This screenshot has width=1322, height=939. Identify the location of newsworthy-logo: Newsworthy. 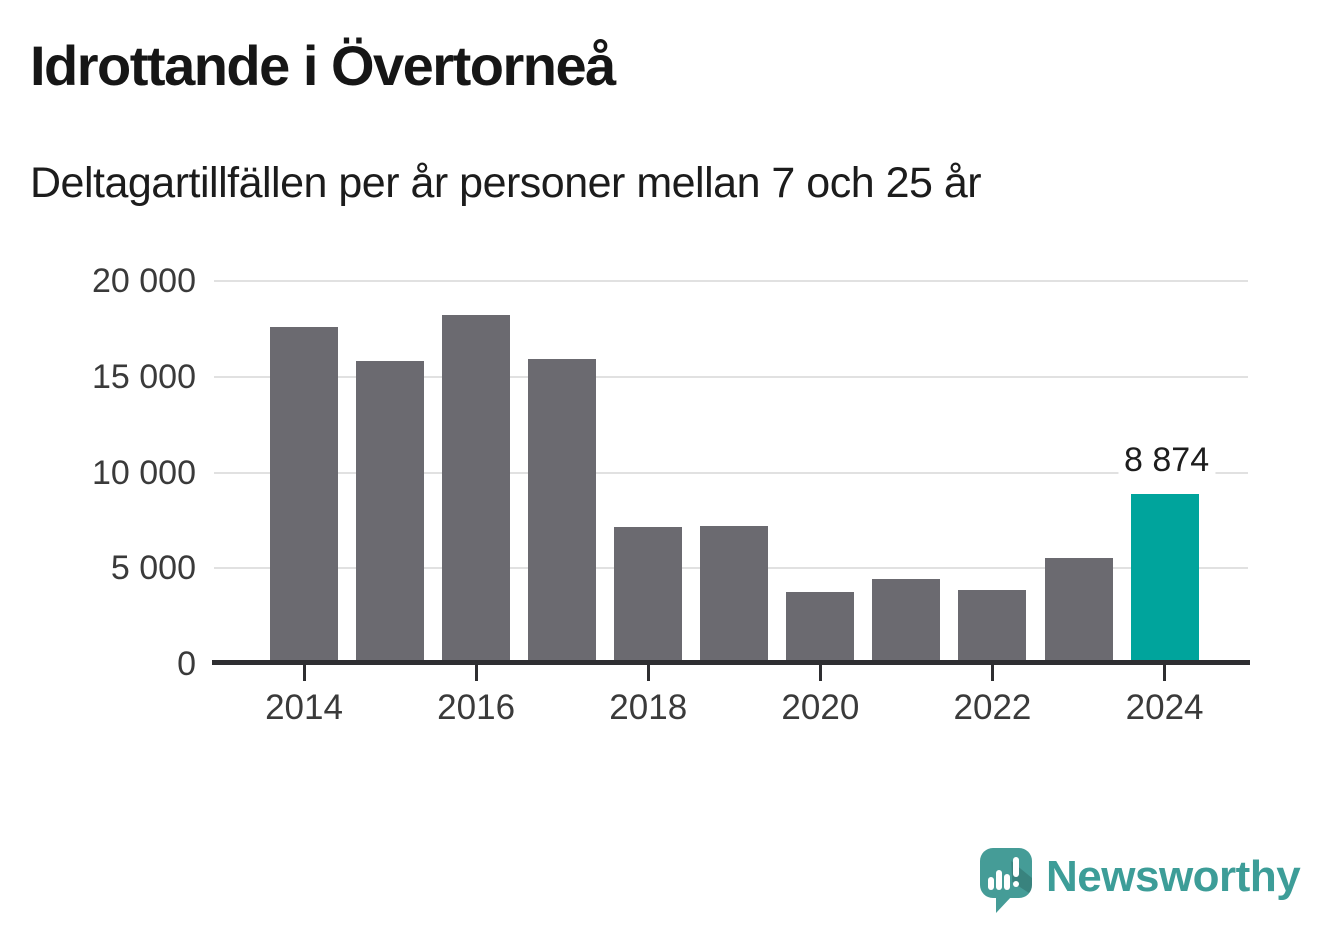
(1150, 881).